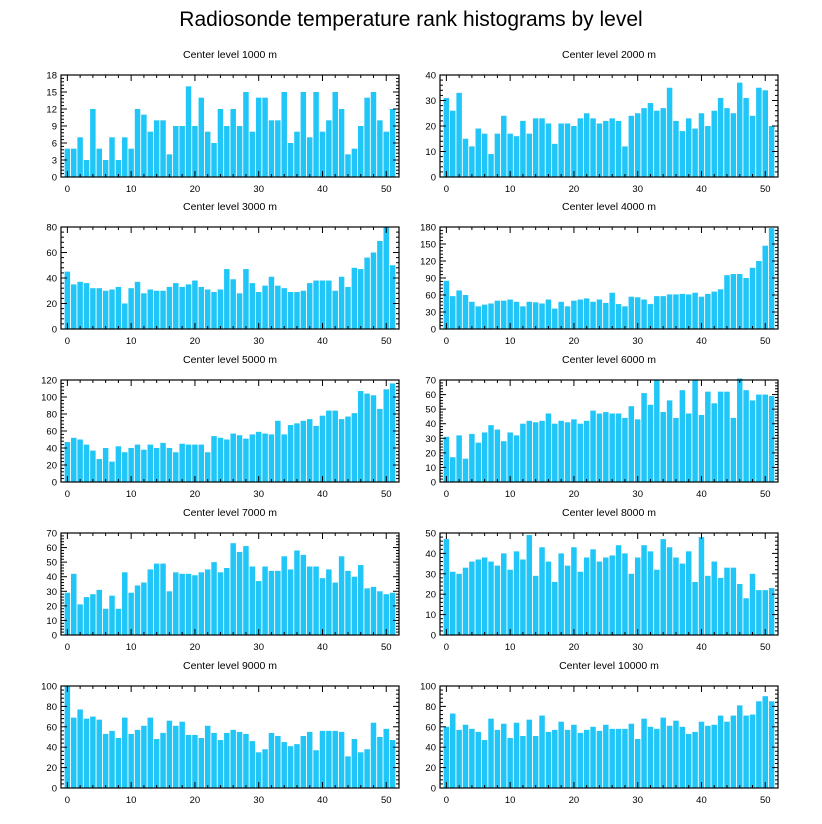 This screenshot has width=822, height=824. Describe the element at coordinates (51, 93) in the screenshot. I see `y-tick-label: 15` at that location.